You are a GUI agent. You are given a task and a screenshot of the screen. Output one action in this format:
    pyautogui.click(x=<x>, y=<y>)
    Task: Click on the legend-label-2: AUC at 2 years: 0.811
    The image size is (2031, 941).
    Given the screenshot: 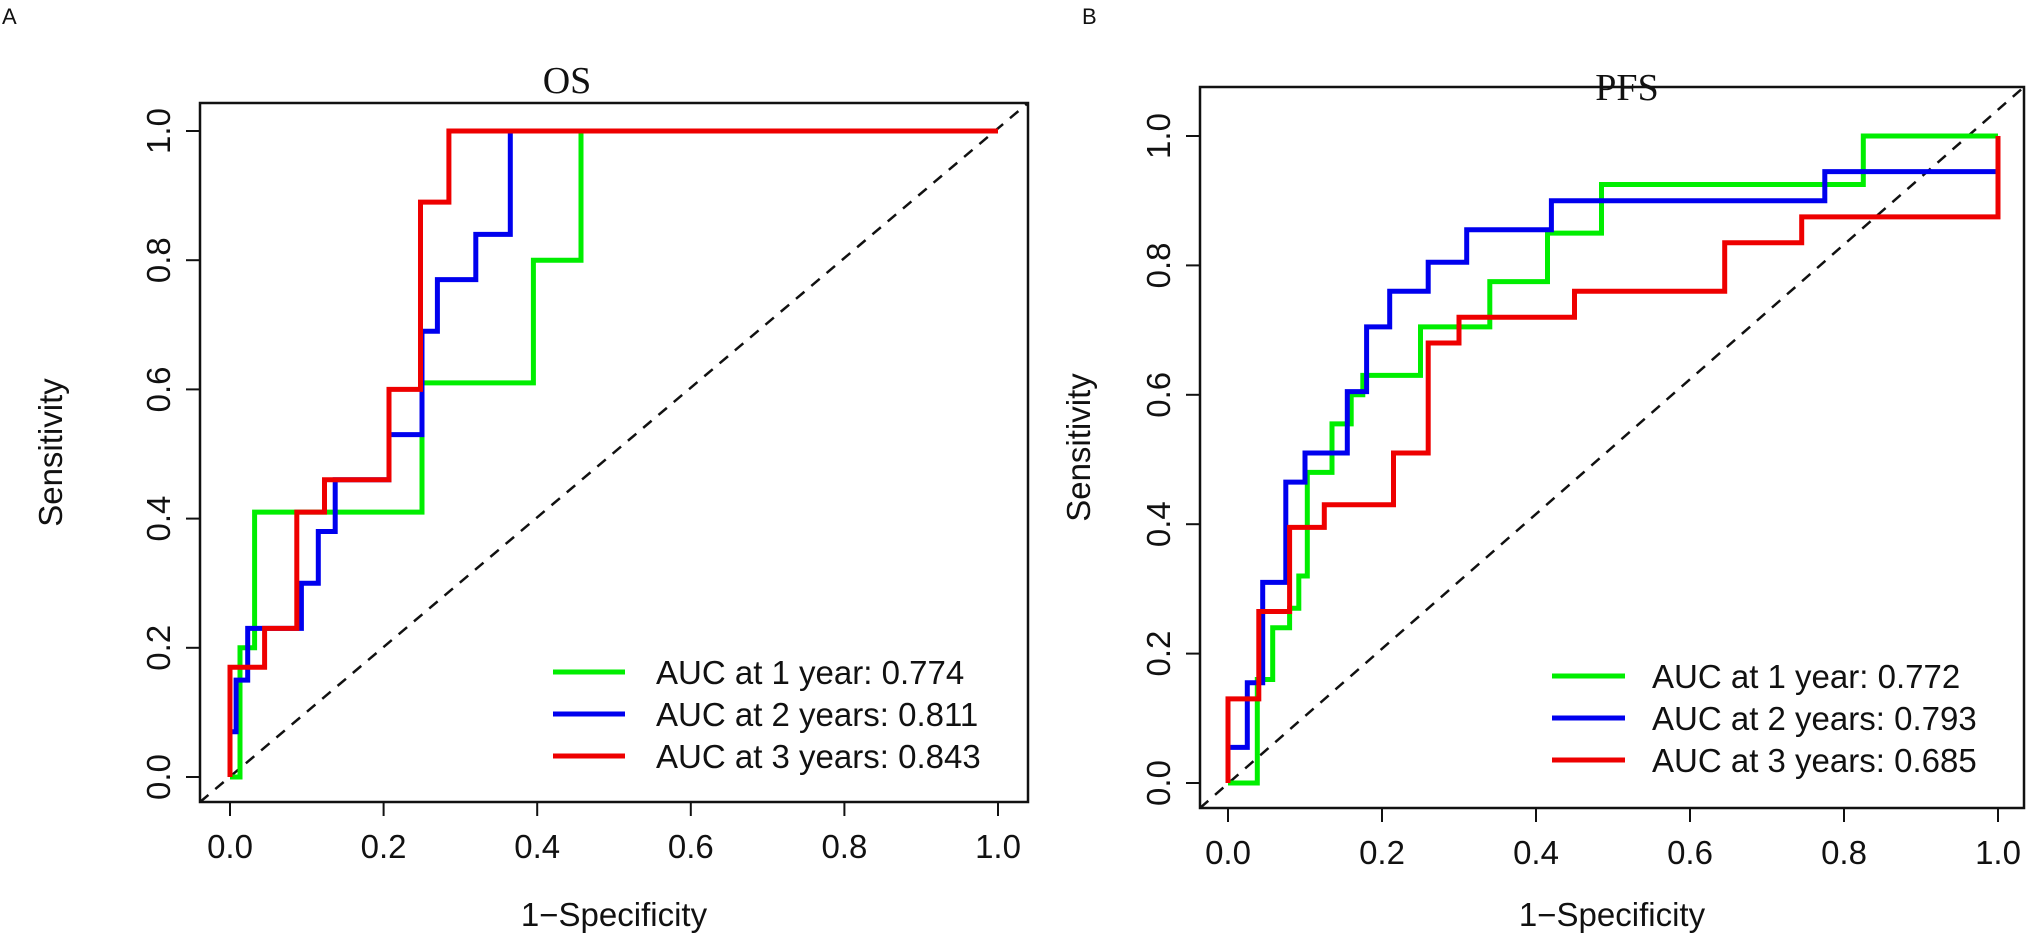 What is the action you would take?
    pyautogui.click(x=817, y=714)
    